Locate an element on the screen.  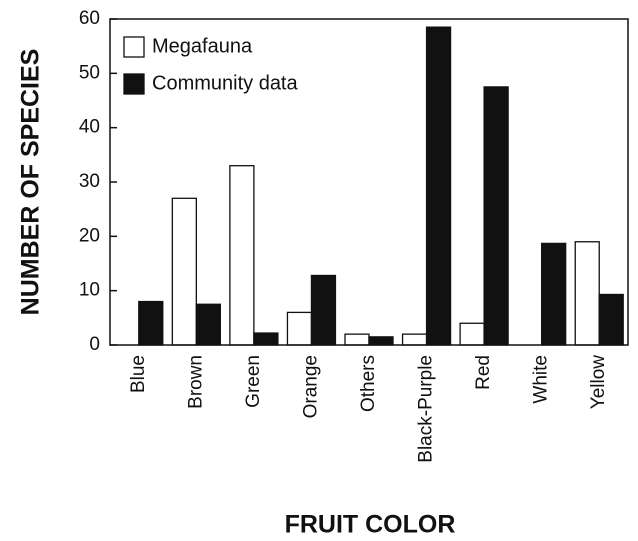
y-tick-label: 50 is located at coordinates (89, 72).